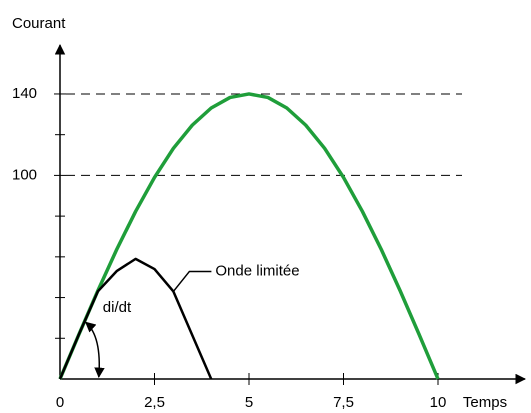 The width and height of the screenshot is (531, 413). What do you see at coordinates (60, 402) in the screenshot?
I see `x-tick-label: 0` at bounding box center [60, 402].